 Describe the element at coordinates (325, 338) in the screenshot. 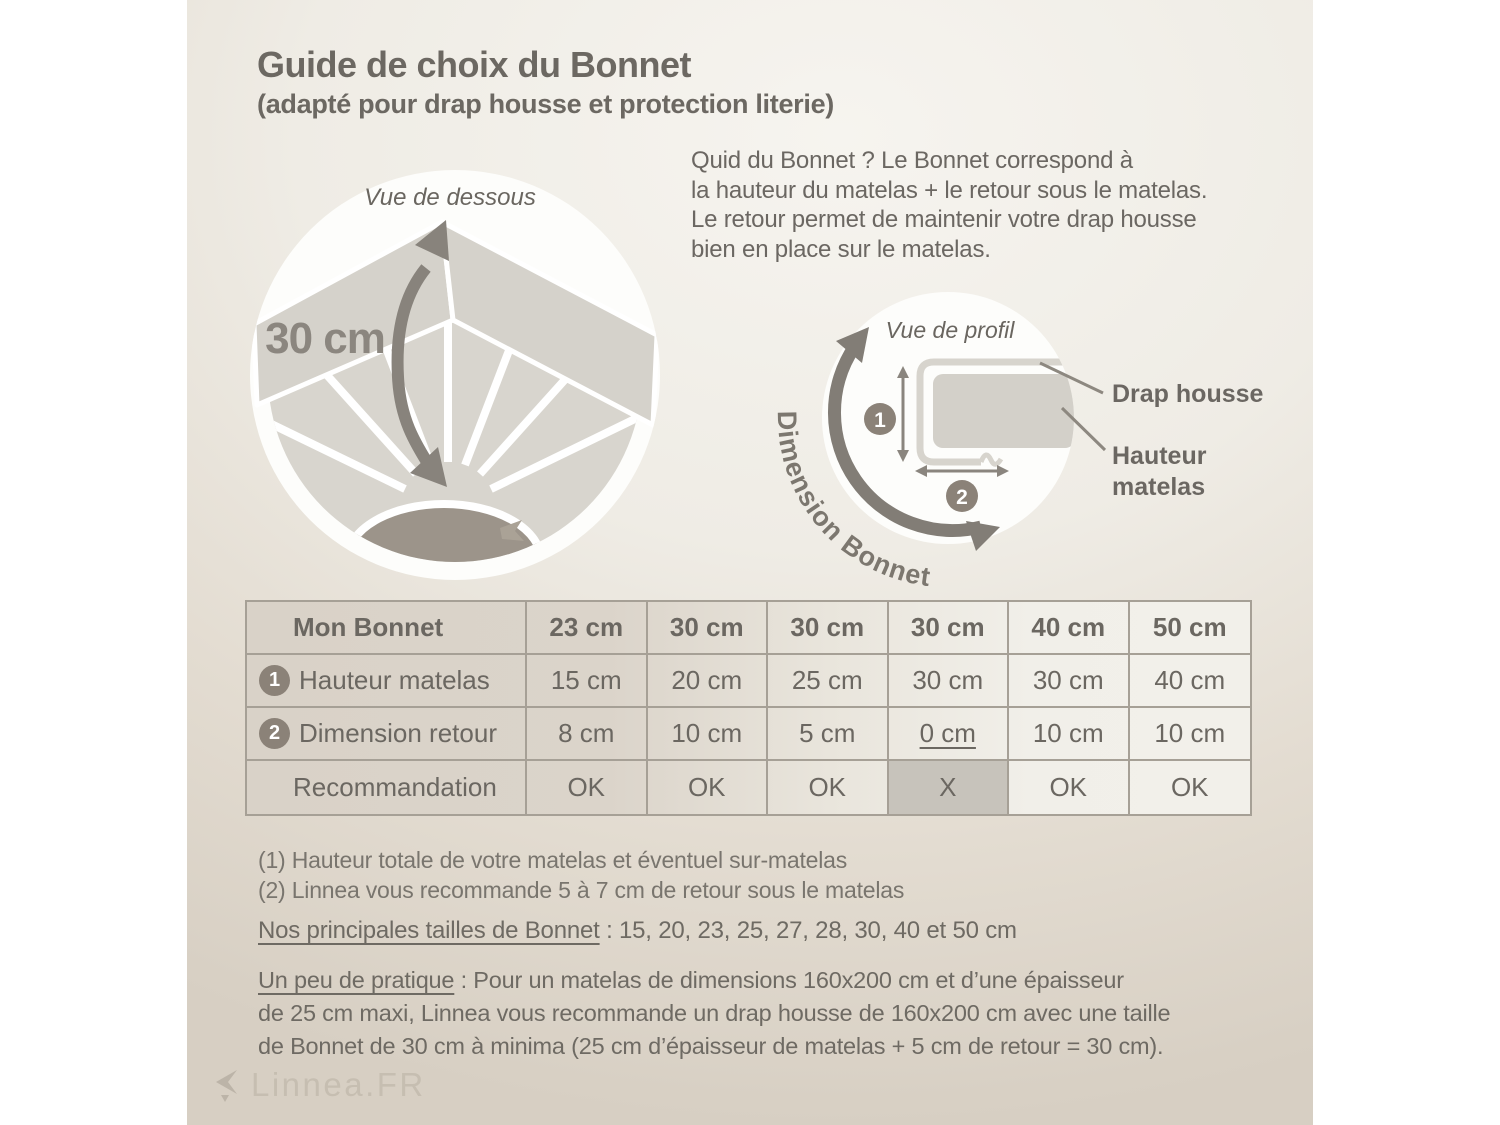

I see `bonnet-measurement: 30 cm` at that location.